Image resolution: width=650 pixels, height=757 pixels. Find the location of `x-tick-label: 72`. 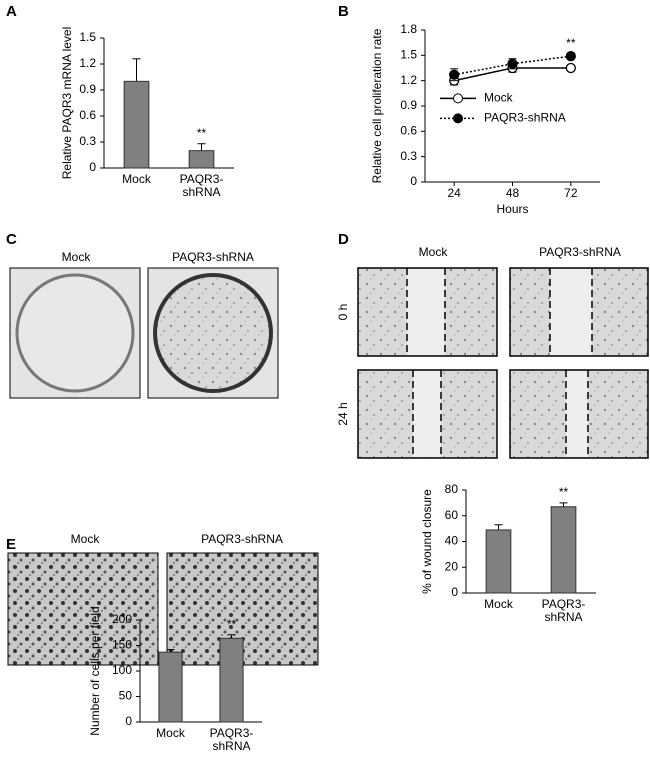

x-tick-label: 72 is located at coordinates (571, 193).